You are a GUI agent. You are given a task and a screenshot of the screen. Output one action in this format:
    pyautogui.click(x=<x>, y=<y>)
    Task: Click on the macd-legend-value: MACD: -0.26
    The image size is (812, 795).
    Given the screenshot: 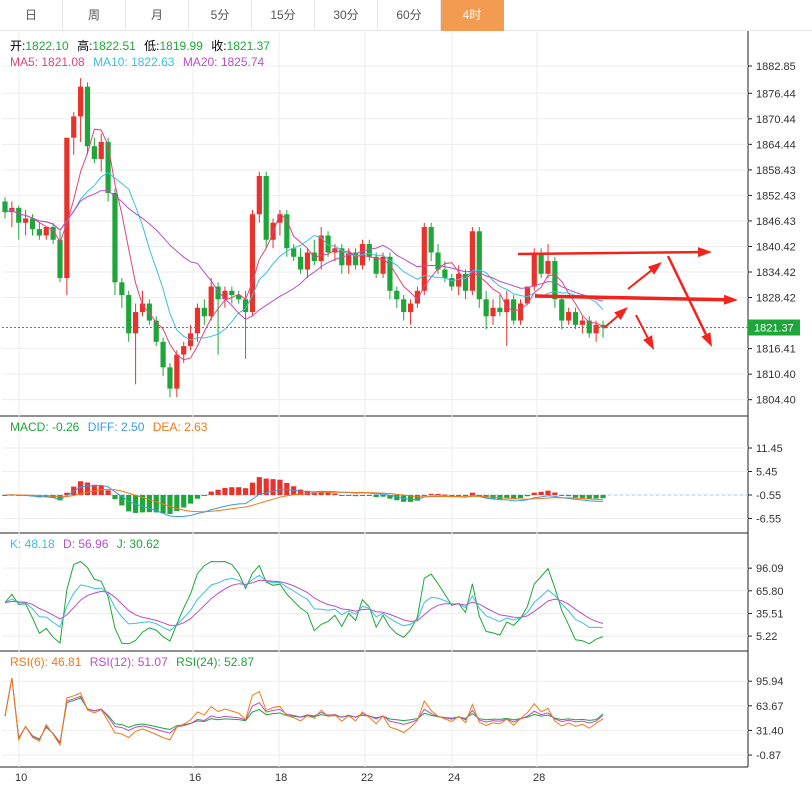 What is the action you would take?
    pyautogui.click(x=45, y=427)
    